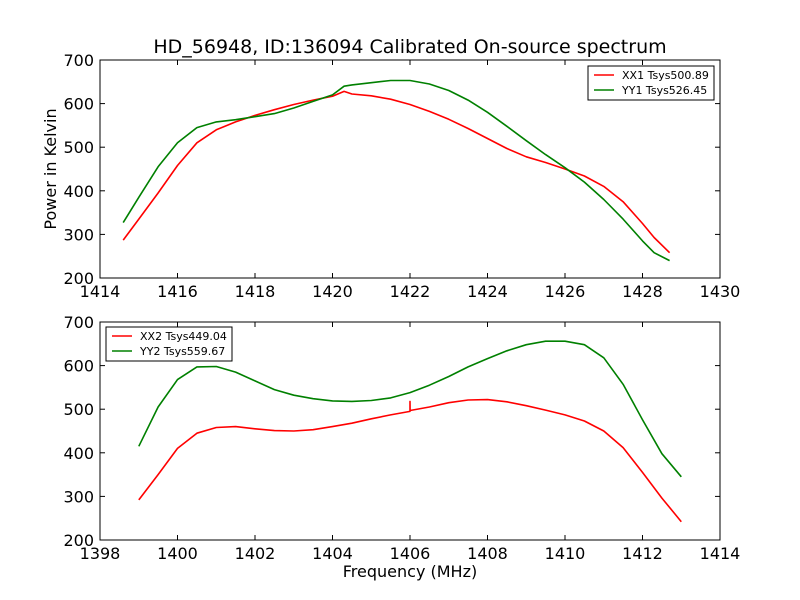  What do you see at coordinates (50, 168) in the screenshot?
I see `y-axis-title: Power in Kelvin` at bounding box center [50, 168].